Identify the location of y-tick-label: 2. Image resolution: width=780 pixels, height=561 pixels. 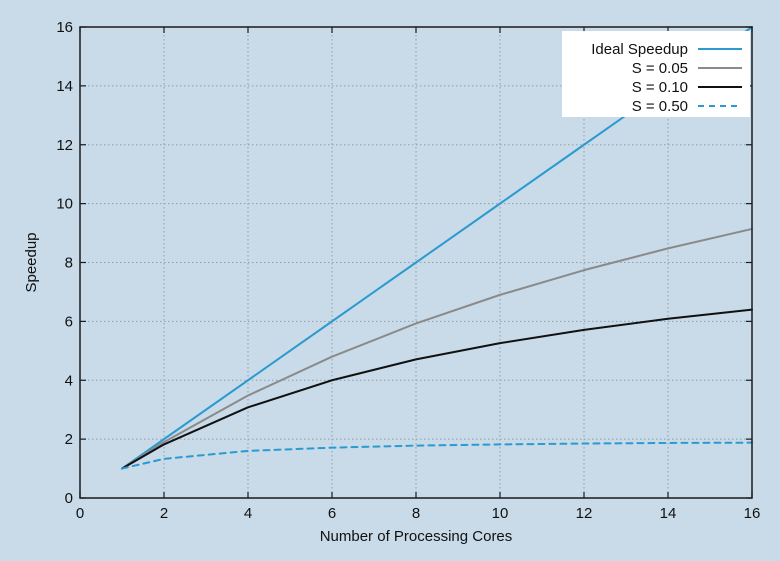
(69, 439).